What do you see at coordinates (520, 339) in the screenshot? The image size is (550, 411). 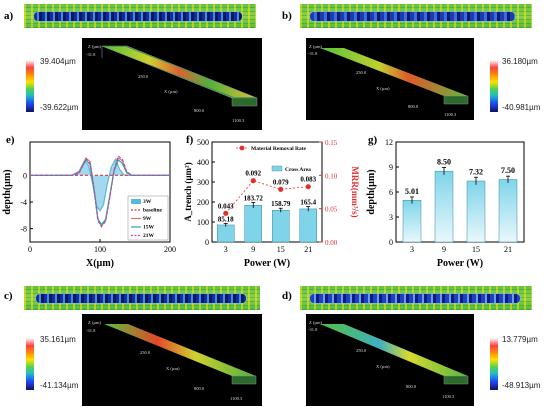 I see `colorbar-max-d: 13.779µm` at bounding box center [520, 339].